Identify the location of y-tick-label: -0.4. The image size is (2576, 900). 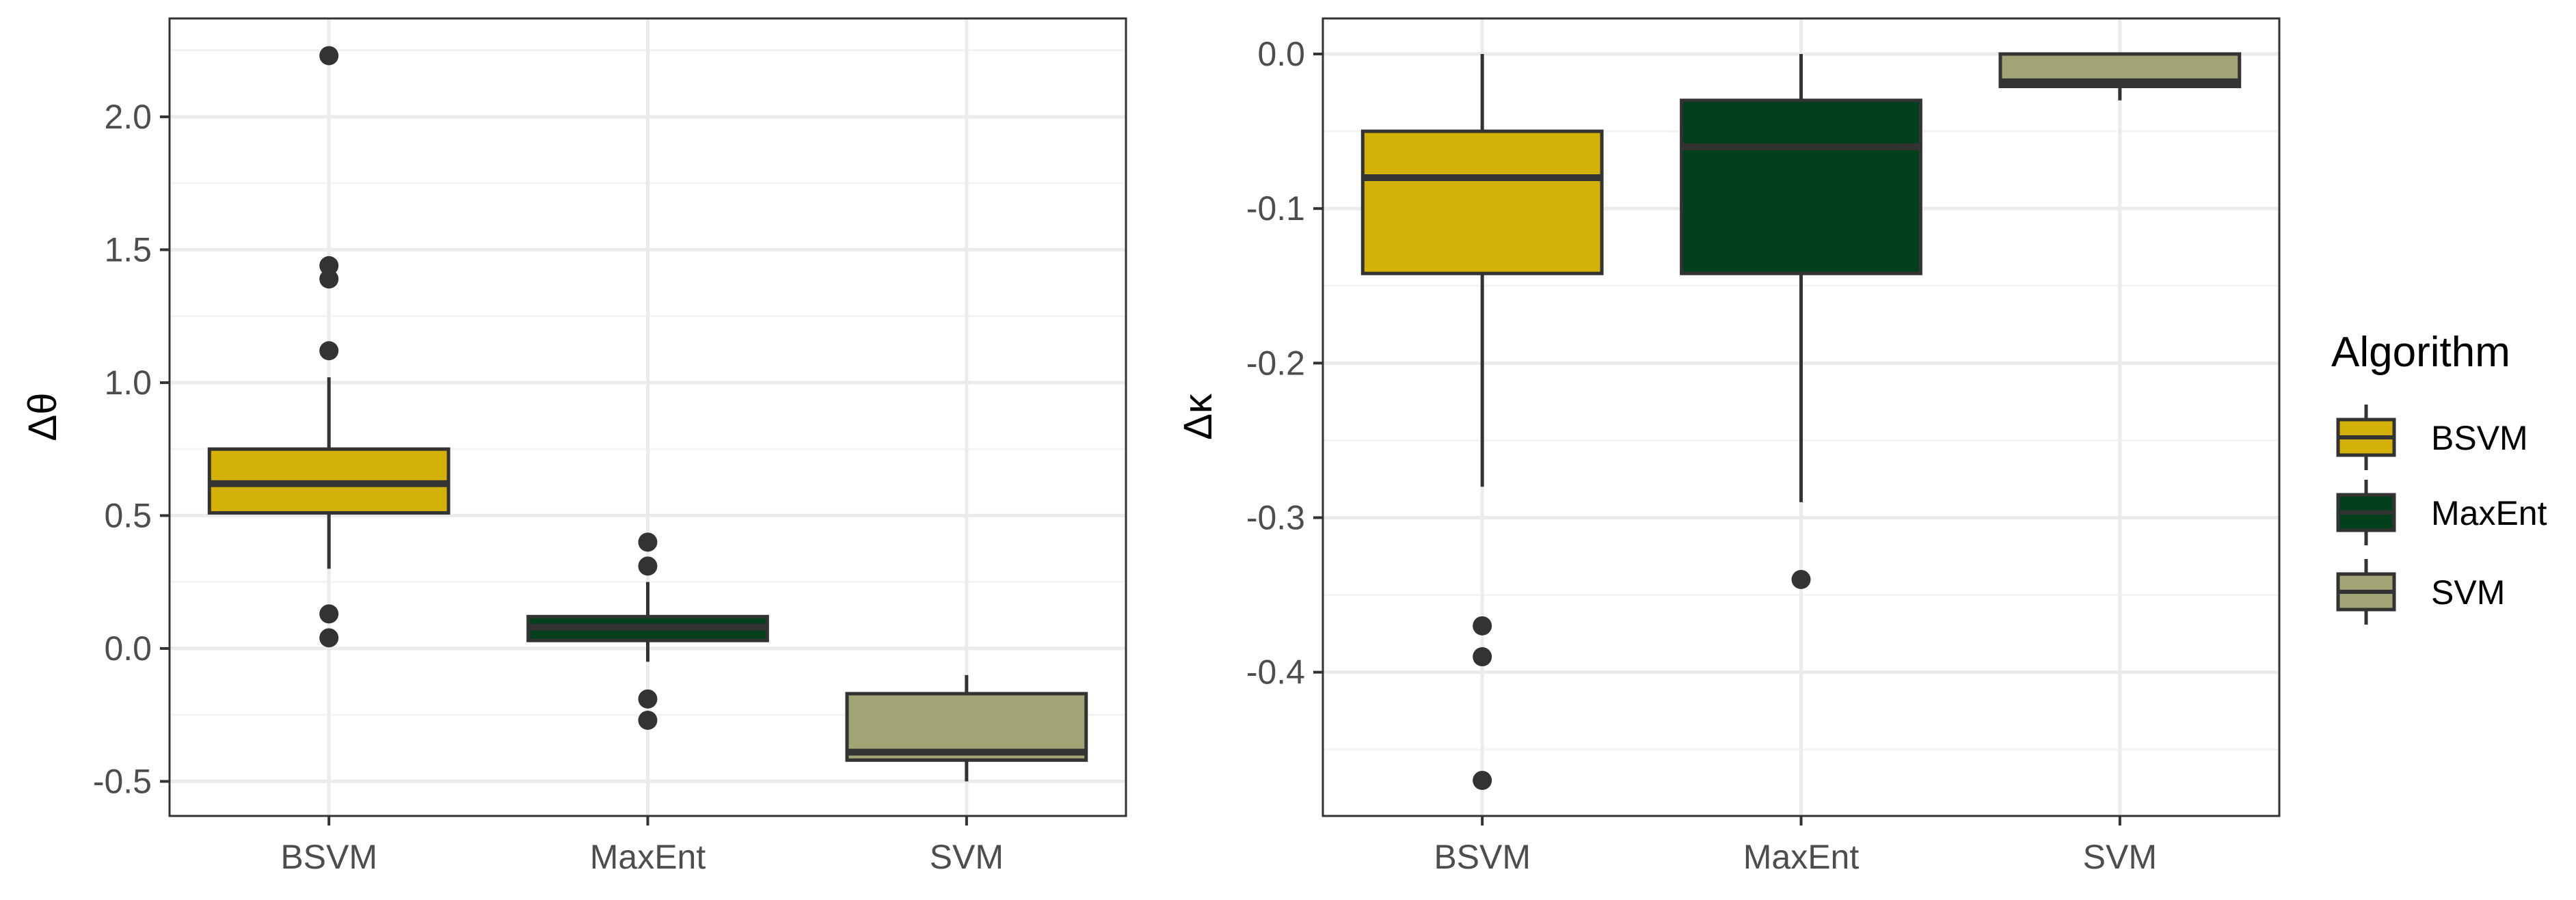
(1275, 672).